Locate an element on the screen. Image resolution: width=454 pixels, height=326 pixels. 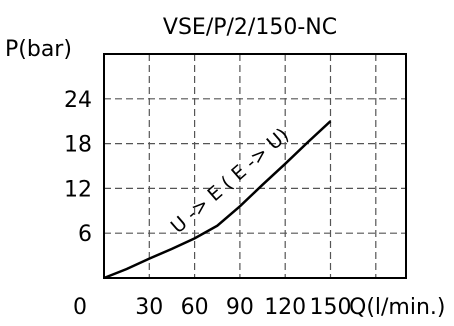
x-tick-label: 150 is located at coordinates (331, 307).